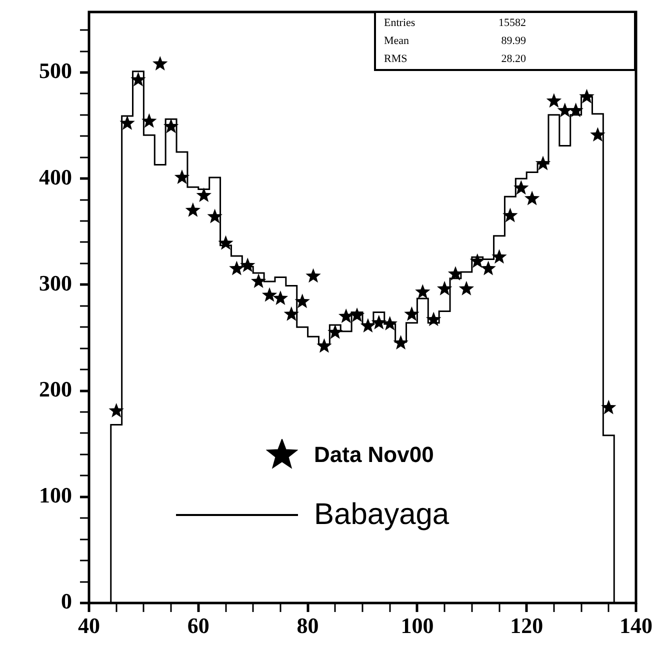 The image size is (663, 649). What do you see at coordinates (55, 71) in the screenshot?
I see `y-tick-label: 500` at bounding box center [55, 71].